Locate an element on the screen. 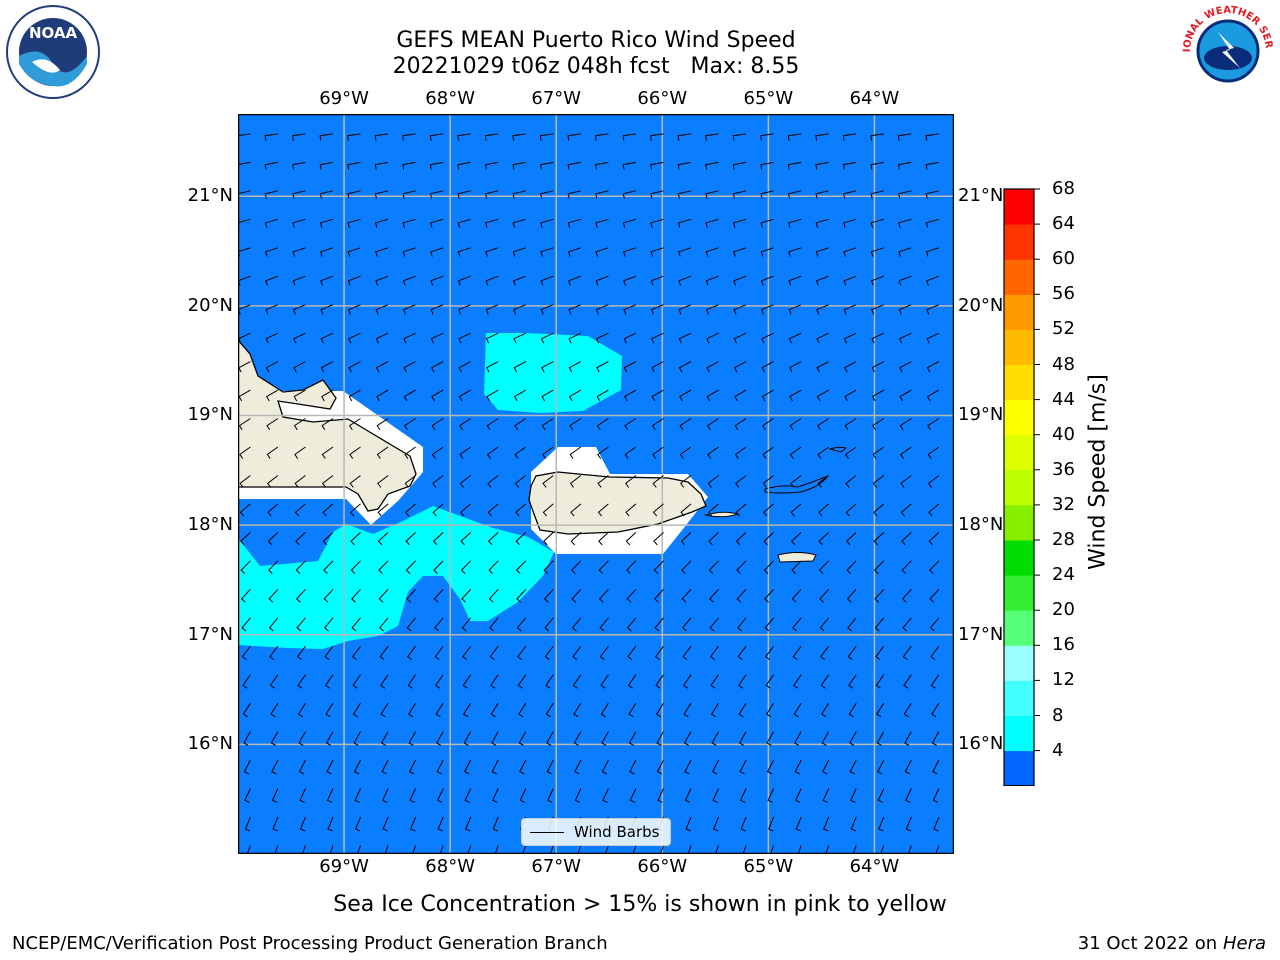 The image size is (1280, 960). lon-label-bottom: 64°W is located at coordinates (874, 866).